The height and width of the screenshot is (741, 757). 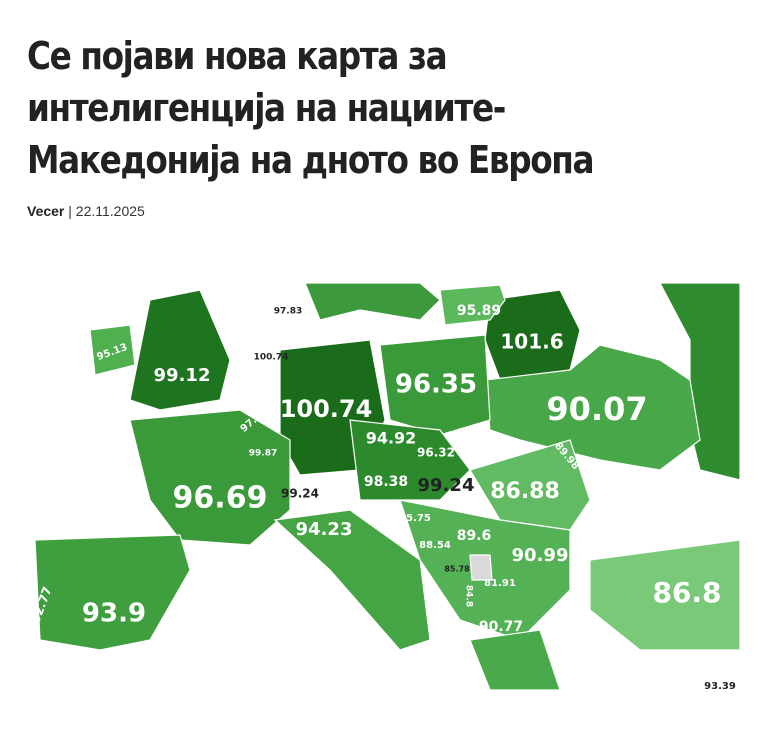 I want to click on date: 22.11.2025, so click(x=110, y=211).